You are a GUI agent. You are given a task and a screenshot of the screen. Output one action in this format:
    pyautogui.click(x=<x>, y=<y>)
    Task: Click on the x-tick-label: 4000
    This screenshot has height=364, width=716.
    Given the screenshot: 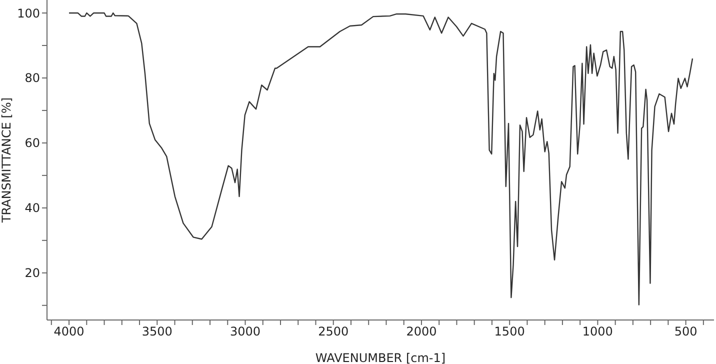 What is the action you would take?
    pyautogui.click(x=69, y=331)
    